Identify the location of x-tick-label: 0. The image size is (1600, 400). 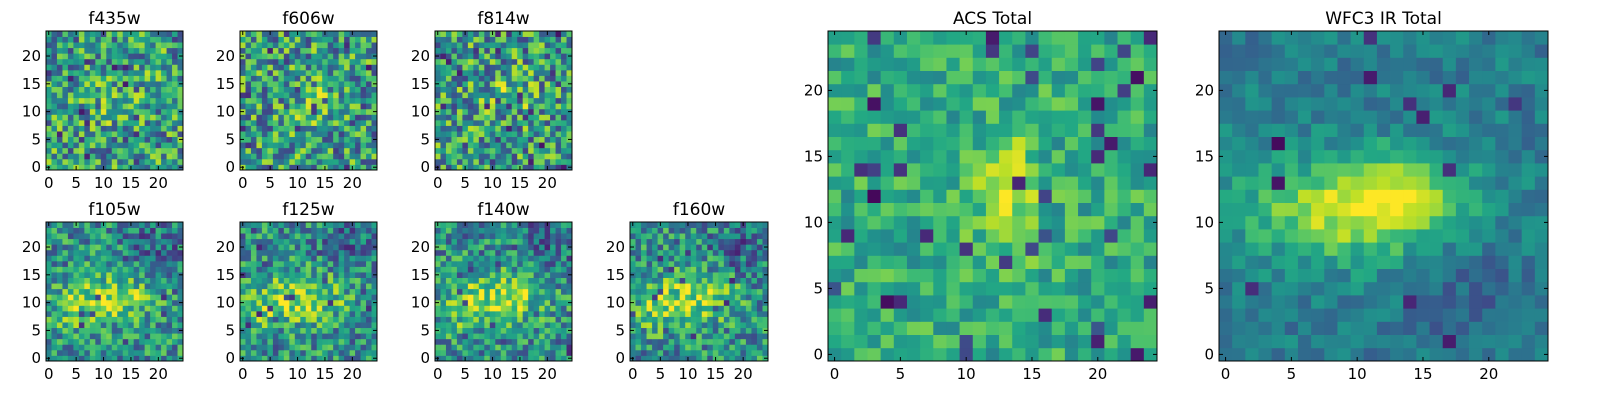
(49, 374).